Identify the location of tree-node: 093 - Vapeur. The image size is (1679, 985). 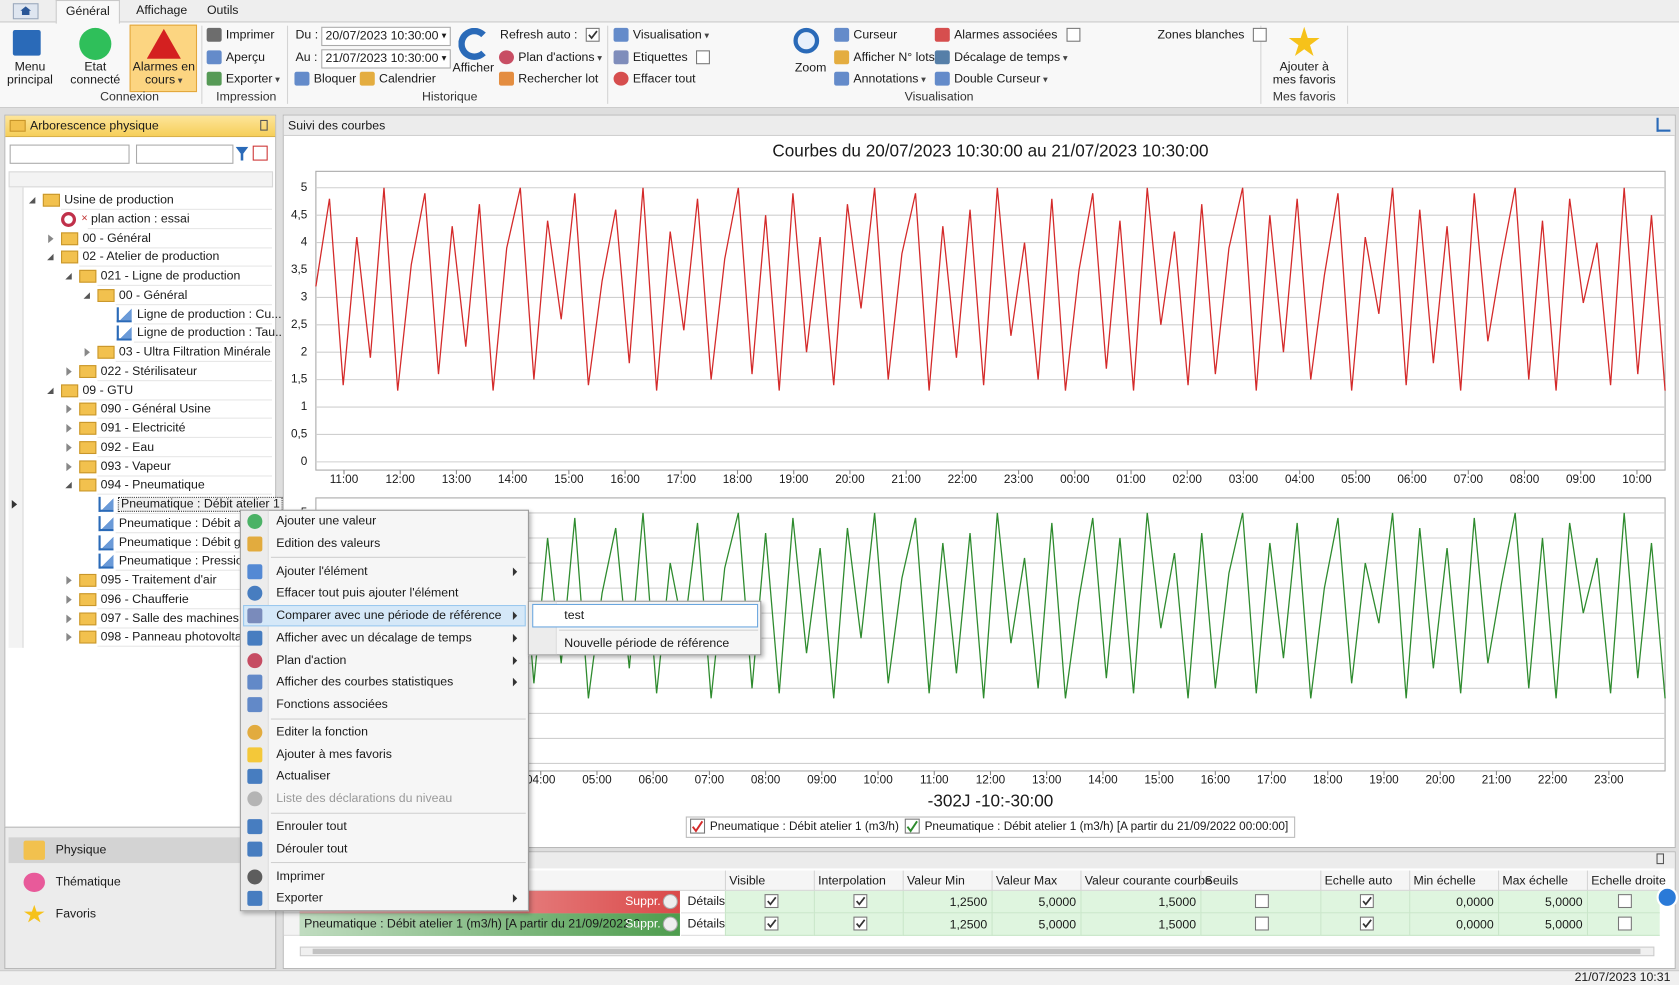
(135, 466).